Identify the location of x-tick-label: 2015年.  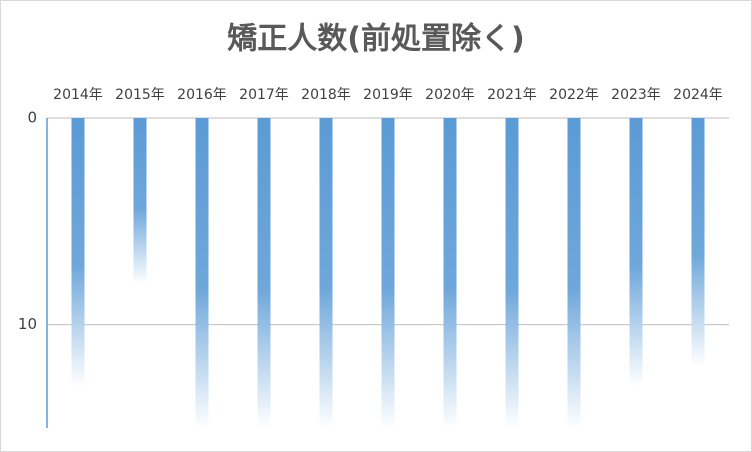
(140, 95).